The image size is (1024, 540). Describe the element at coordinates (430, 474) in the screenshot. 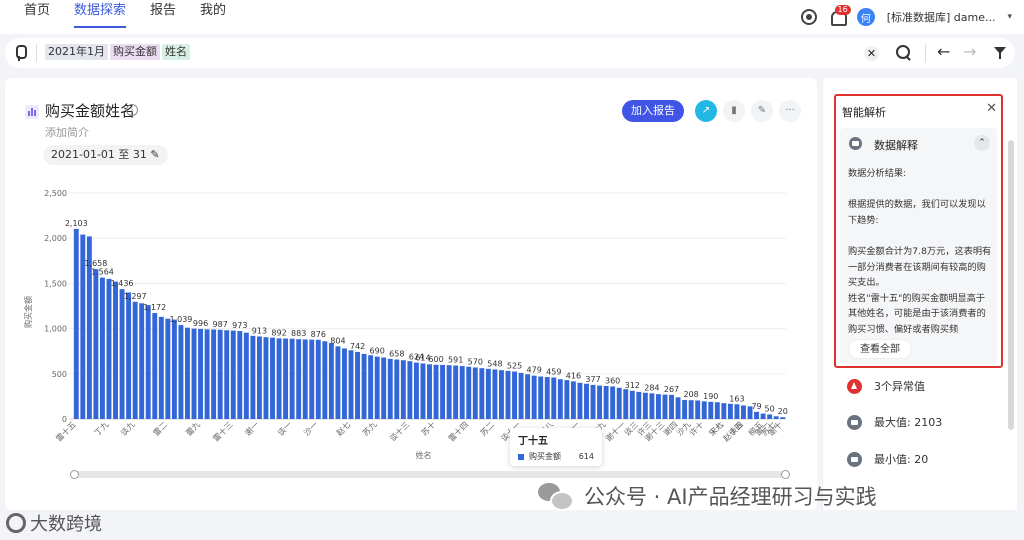

I see `chart-horizontal-scrollbar` at that location.